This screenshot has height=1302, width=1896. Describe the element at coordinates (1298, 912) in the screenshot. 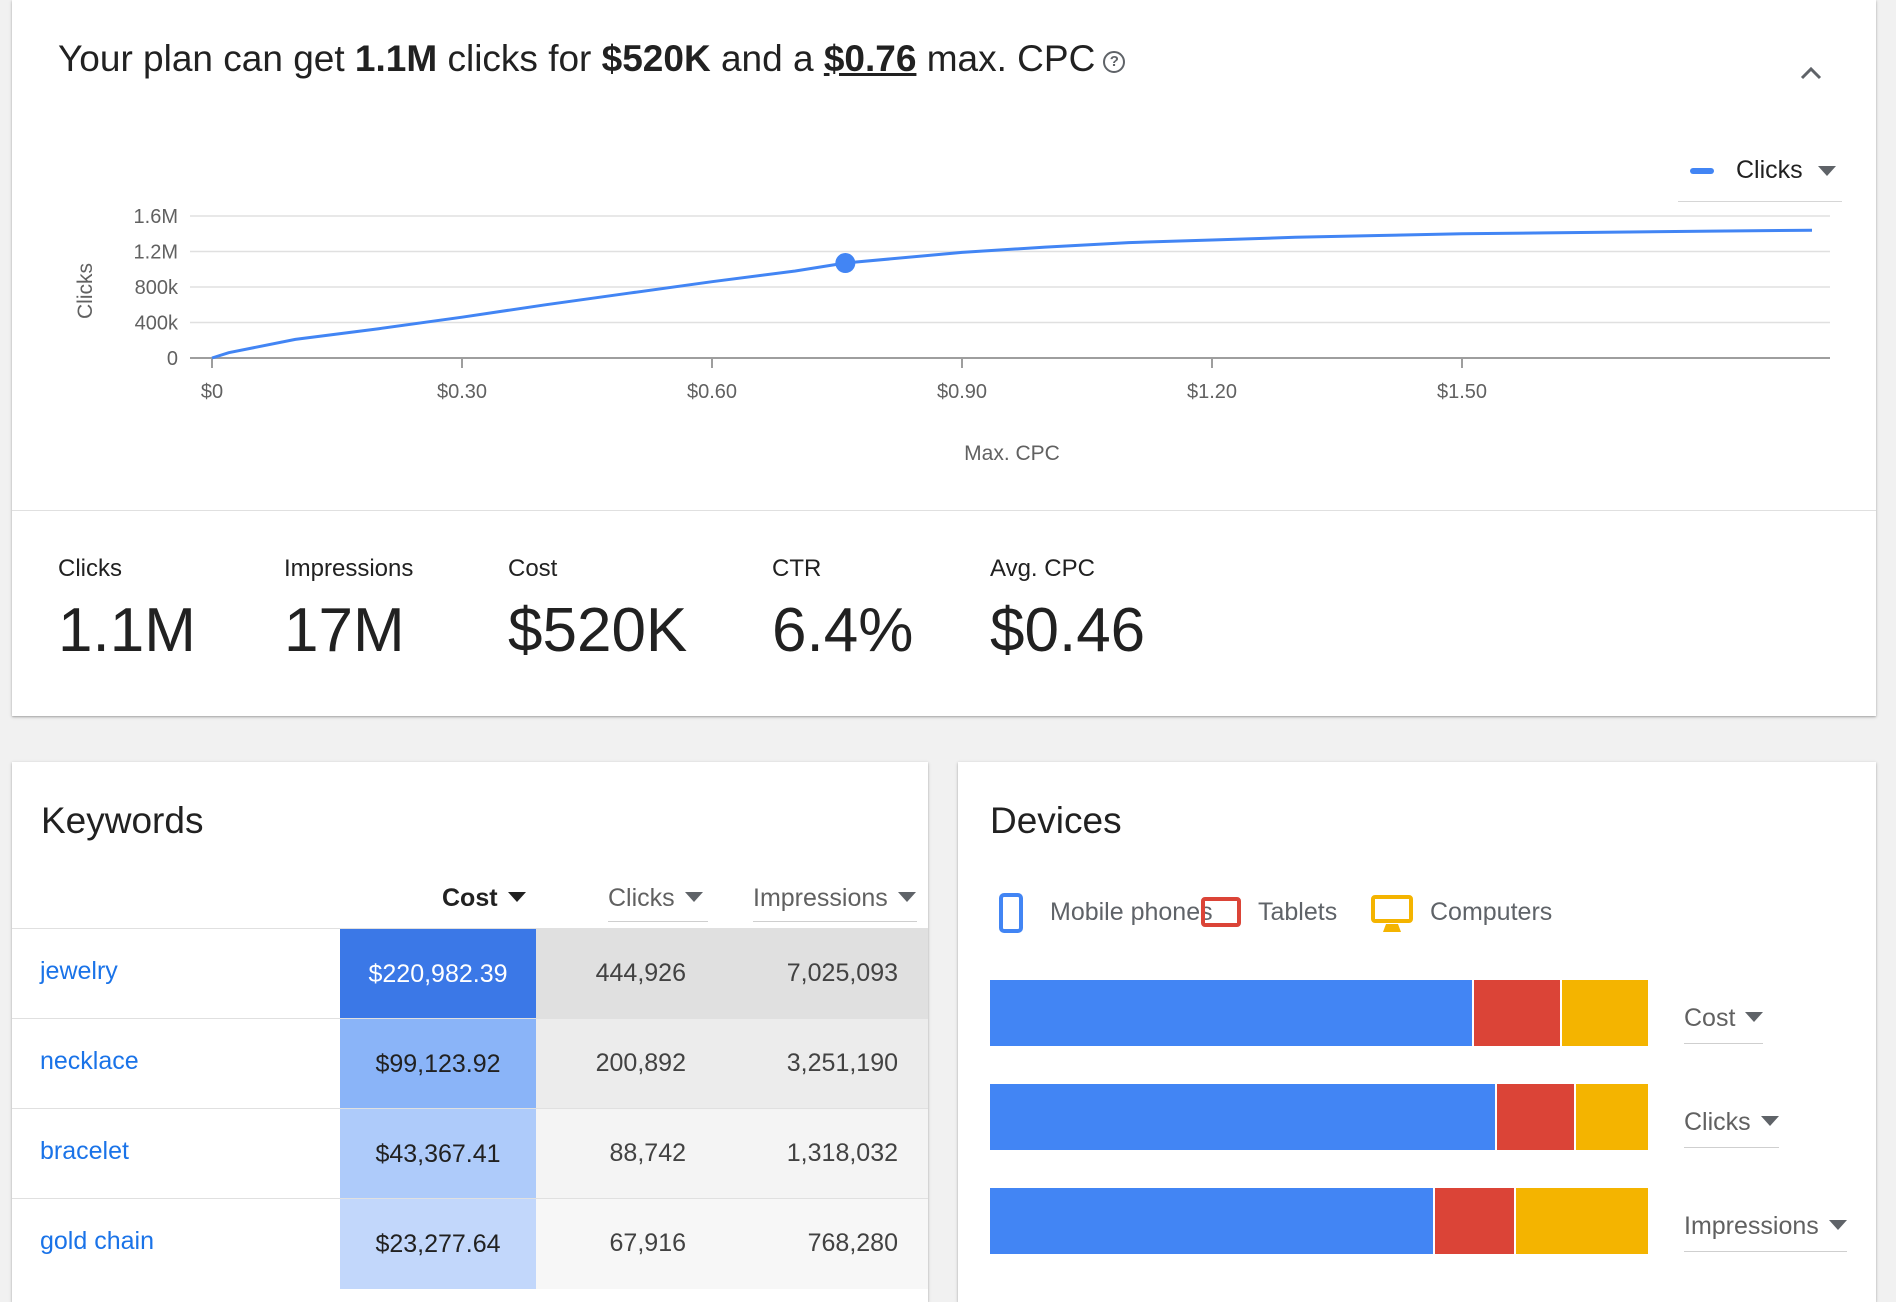

I see `legend-label: Tablets` at that location.